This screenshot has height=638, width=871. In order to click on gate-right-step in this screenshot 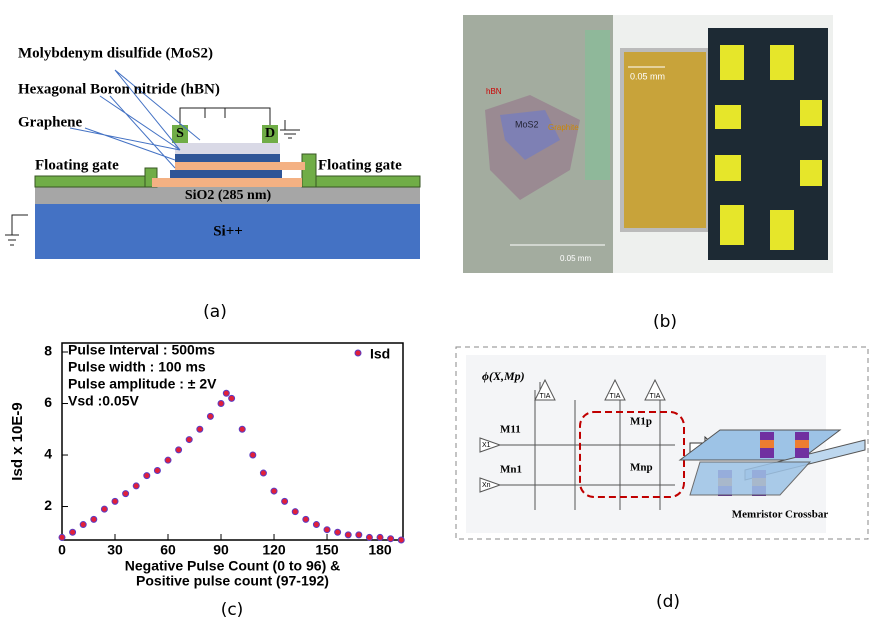, I will do `click(309, 170)`.